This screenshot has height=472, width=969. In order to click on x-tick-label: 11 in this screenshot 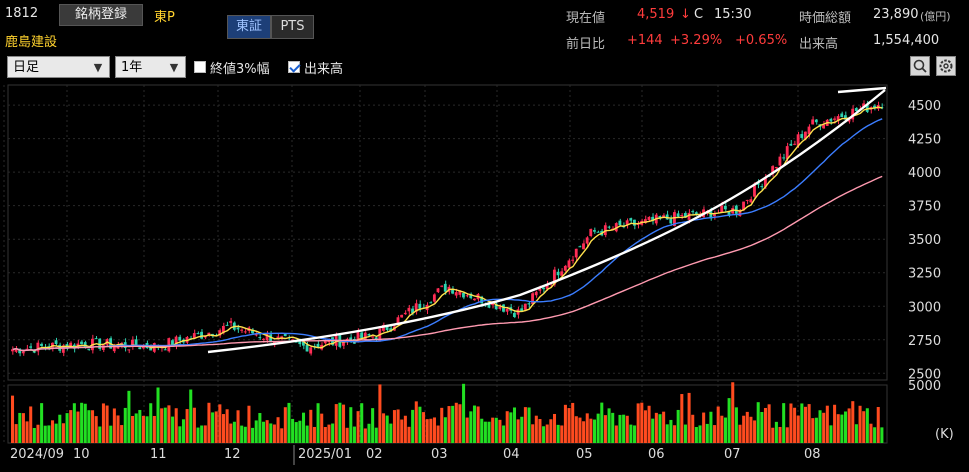, I will do `click(158, 454)`.